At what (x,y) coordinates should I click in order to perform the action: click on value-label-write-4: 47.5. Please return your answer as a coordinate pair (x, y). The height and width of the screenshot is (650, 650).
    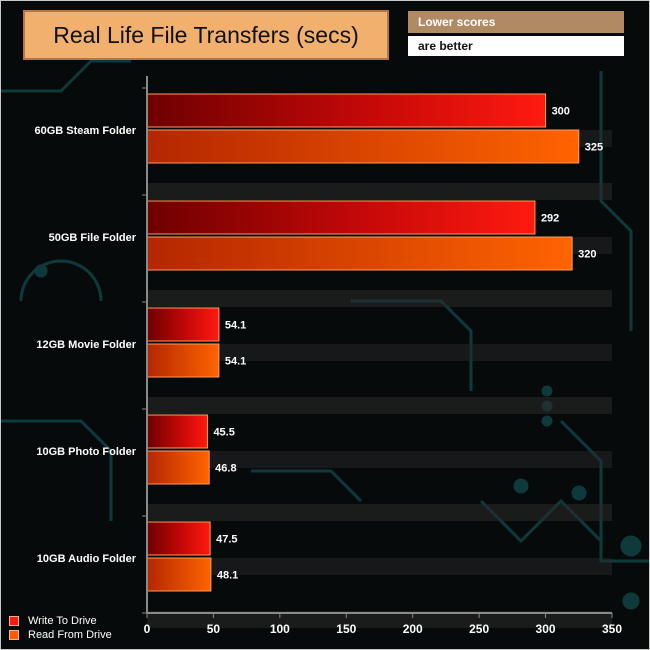
    Looking at the image, I should click on (226, 540).